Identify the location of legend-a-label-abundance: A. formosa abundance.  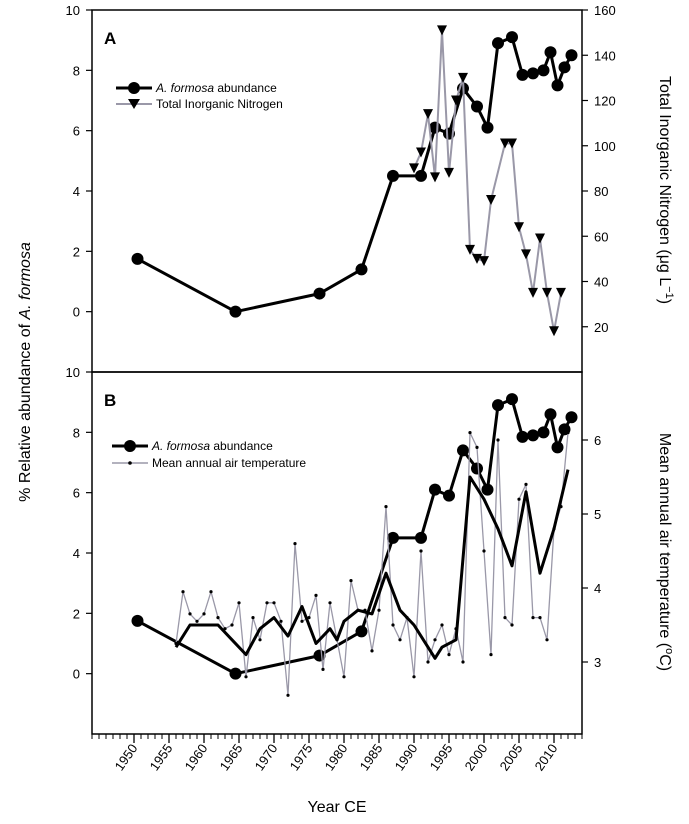
(216, 88).